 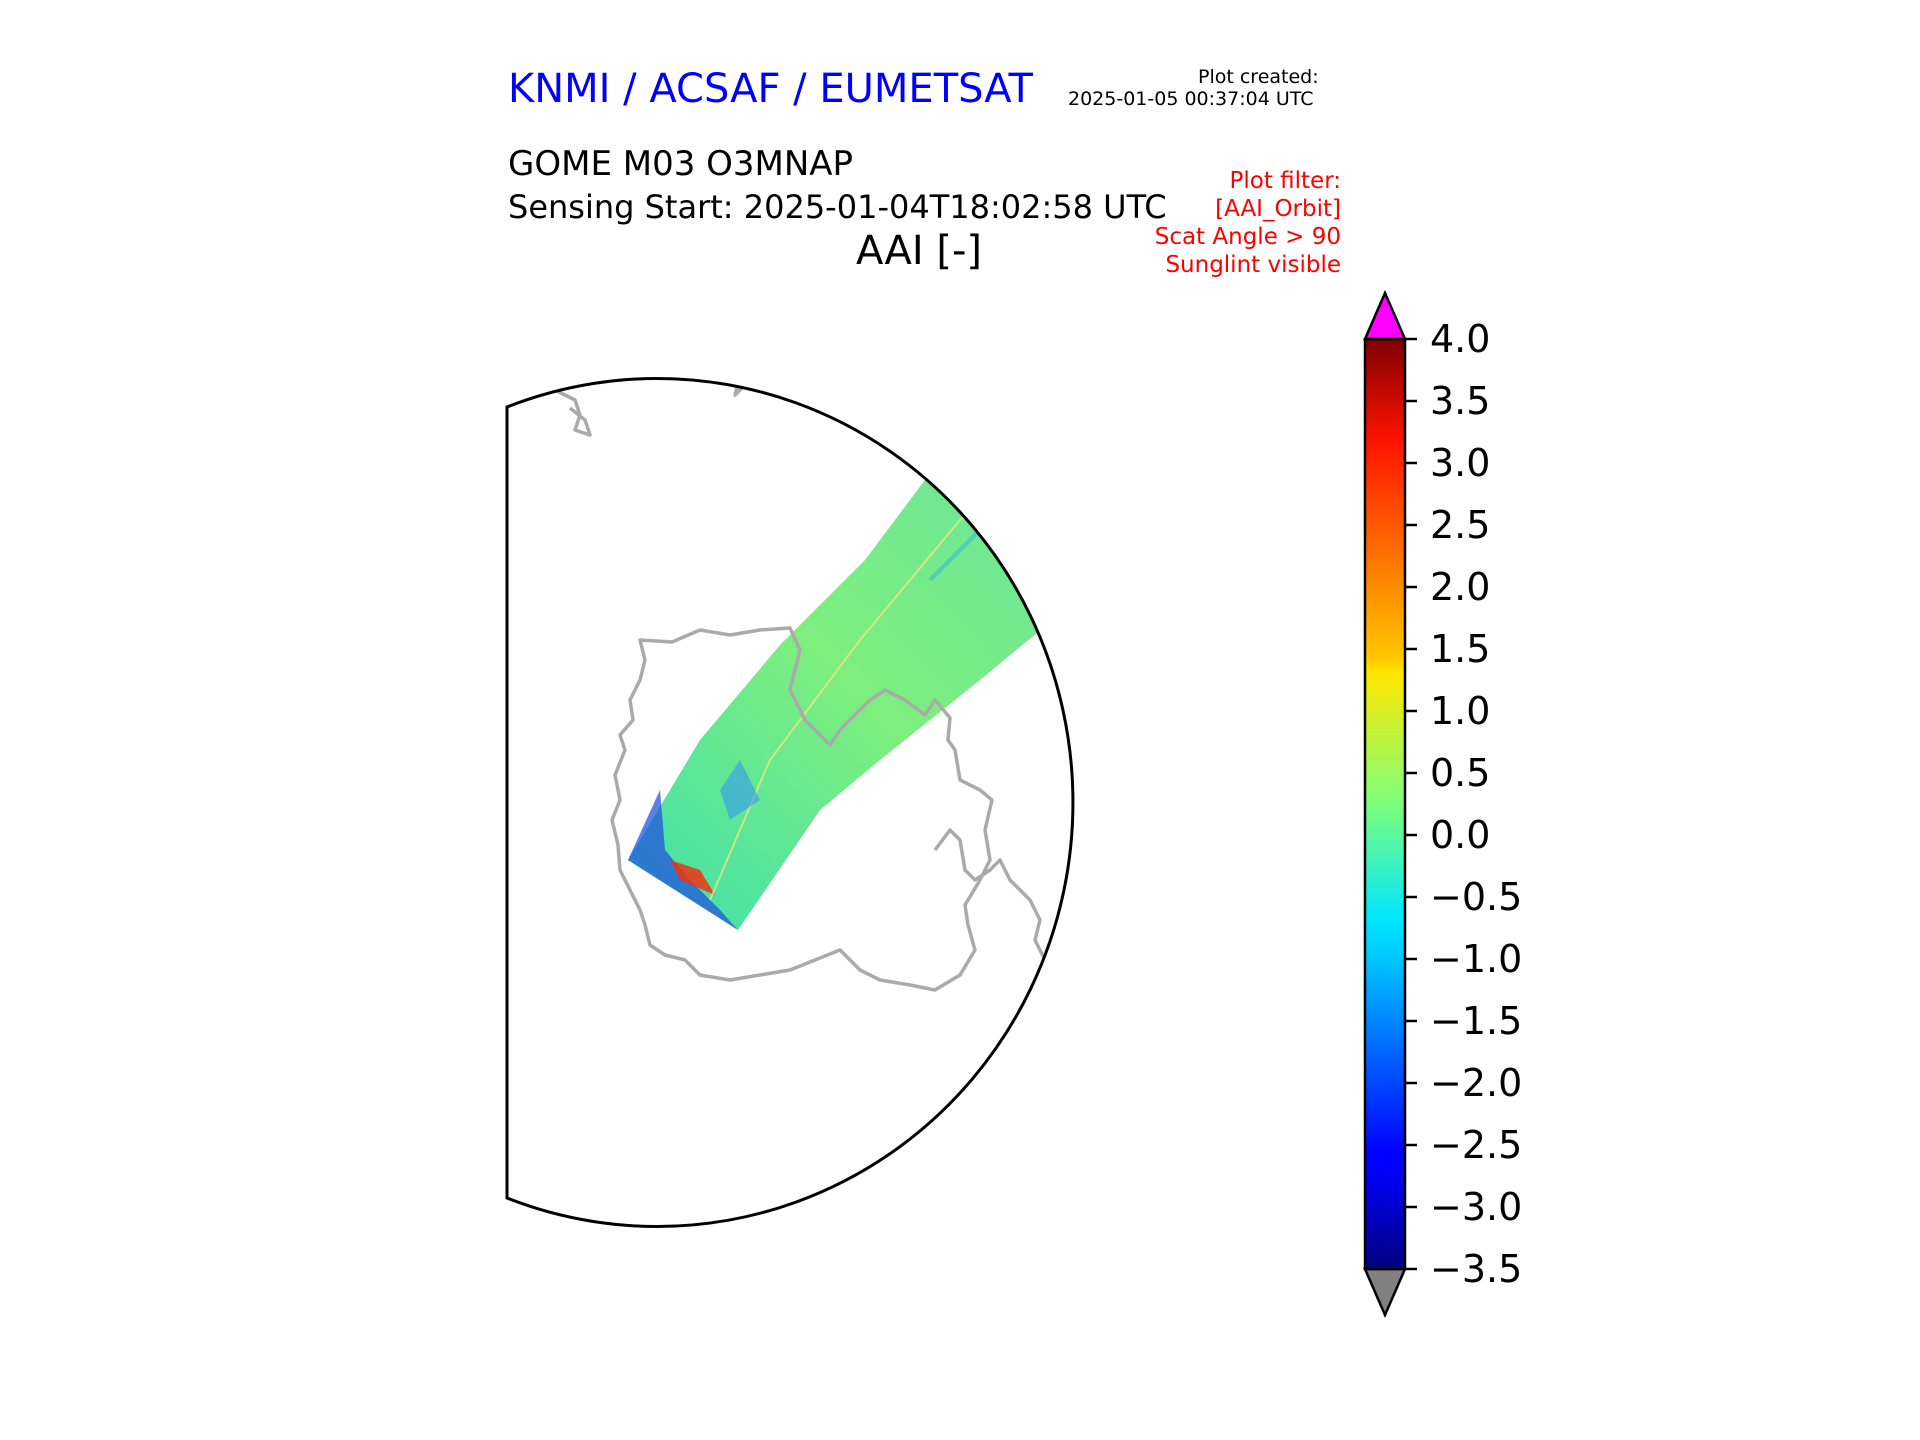 I want to click on organization-title: KNMI / ACSAF / EUMETSAT, so click(x=770, y=89).